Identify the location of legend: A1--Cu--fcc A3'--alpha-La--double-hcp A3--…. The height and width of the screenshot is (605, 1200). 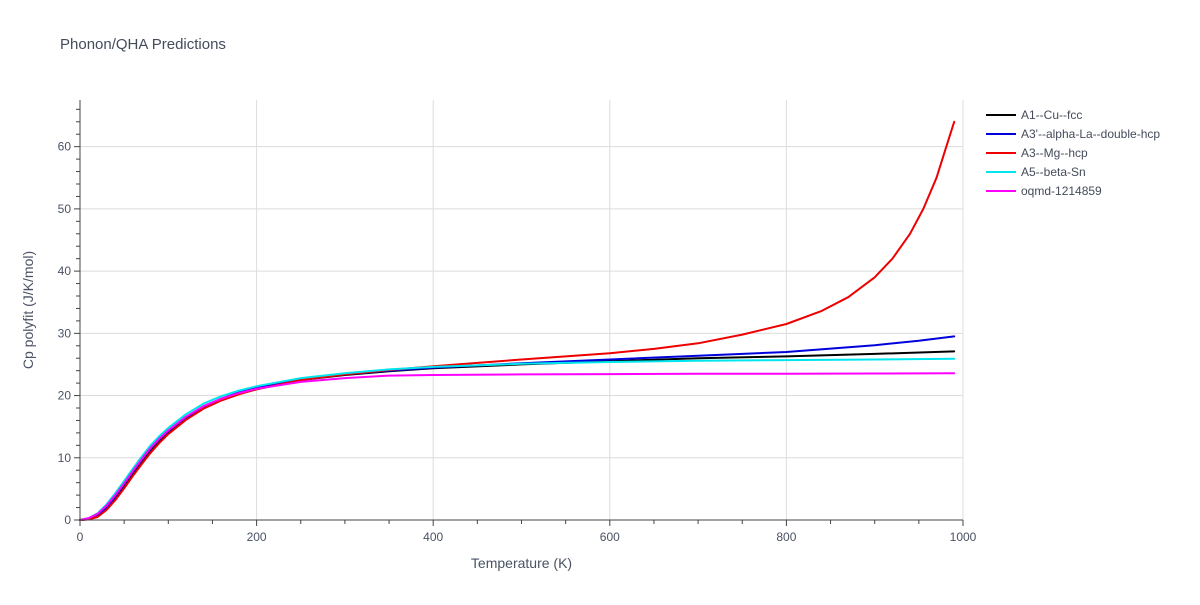
(1073, 153).